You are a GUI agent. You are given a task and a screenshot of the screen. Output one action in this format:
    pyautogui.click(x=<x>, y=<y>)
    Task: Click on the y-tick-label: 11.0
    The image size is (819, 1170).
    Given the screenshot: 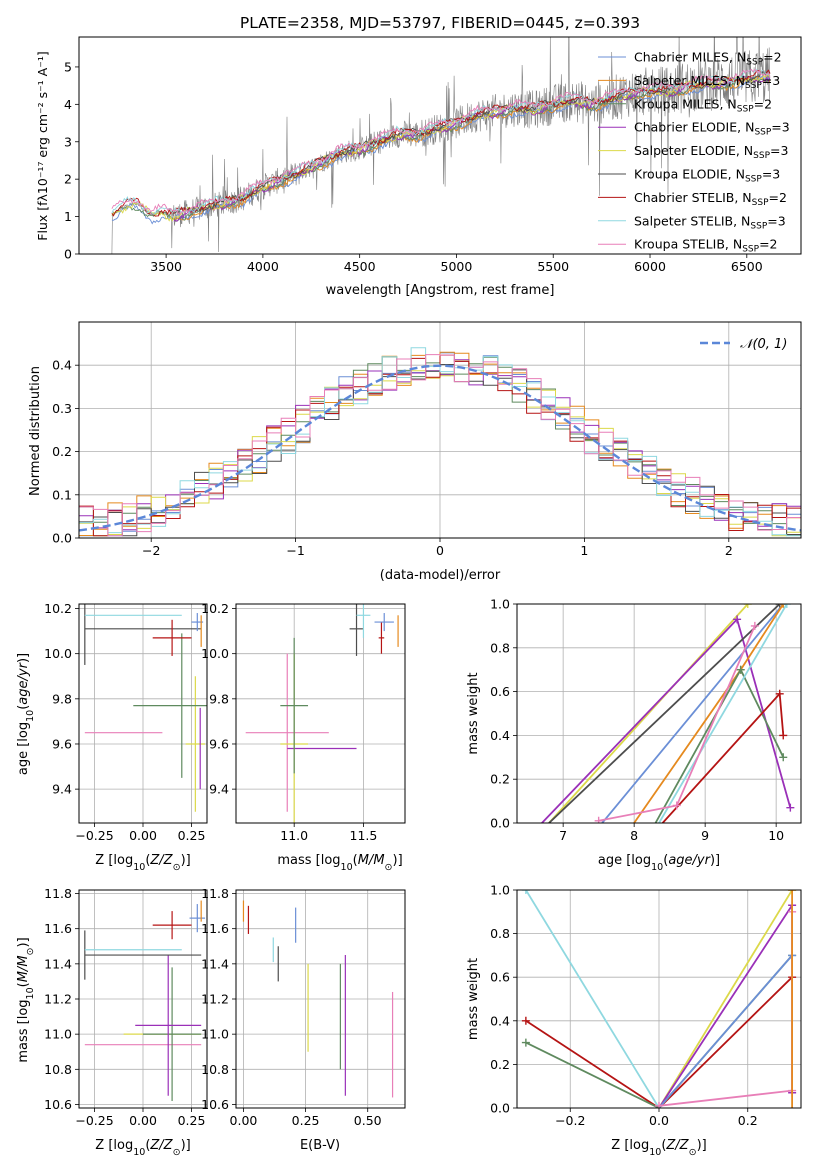 What is the action you would take?
    pyautogui.click(x=58, y=1034)
    